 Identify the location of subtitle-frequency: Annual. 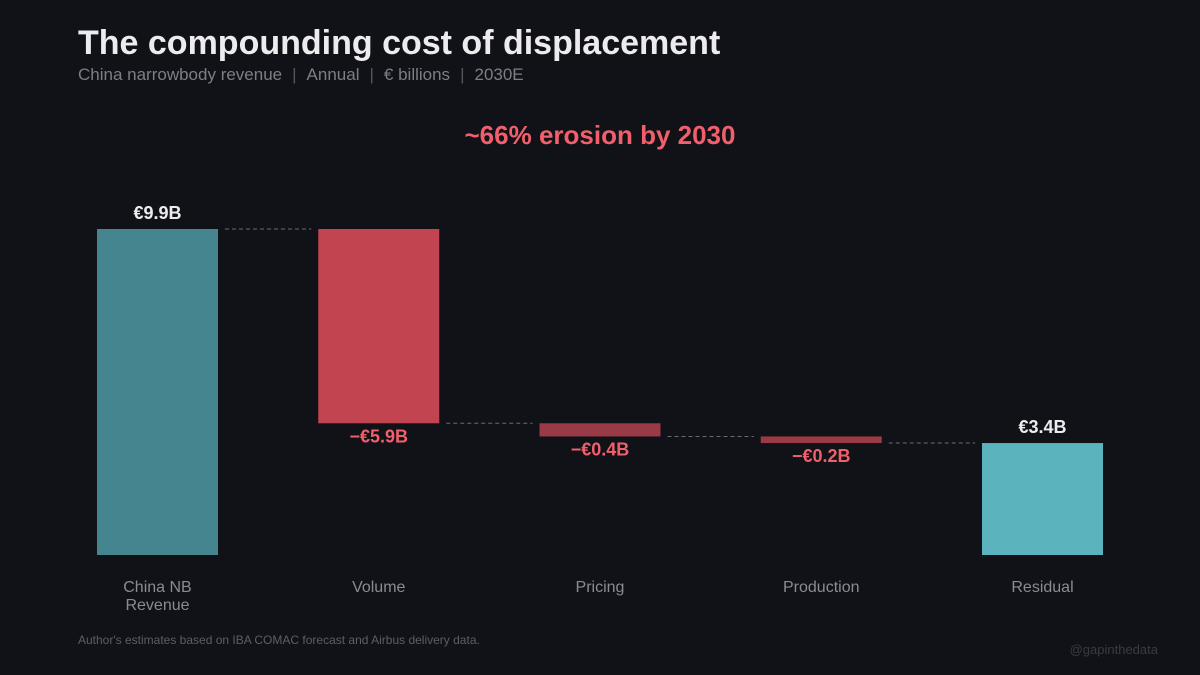
(333, 74).